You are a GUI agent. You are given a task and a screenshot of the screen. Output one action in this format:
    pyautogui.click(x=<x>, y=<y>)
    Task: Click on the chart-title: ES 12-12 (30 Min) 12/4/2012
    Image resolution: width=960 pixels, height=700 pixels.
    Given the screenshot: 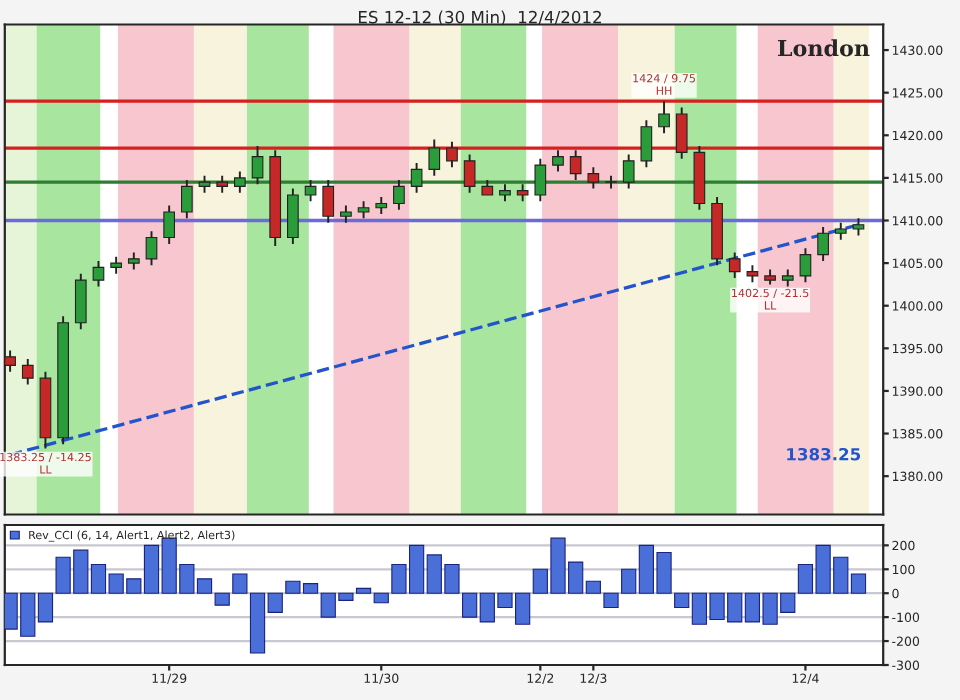 What is the action you would take?
    pyautogui.click(x=480, y=18)
    